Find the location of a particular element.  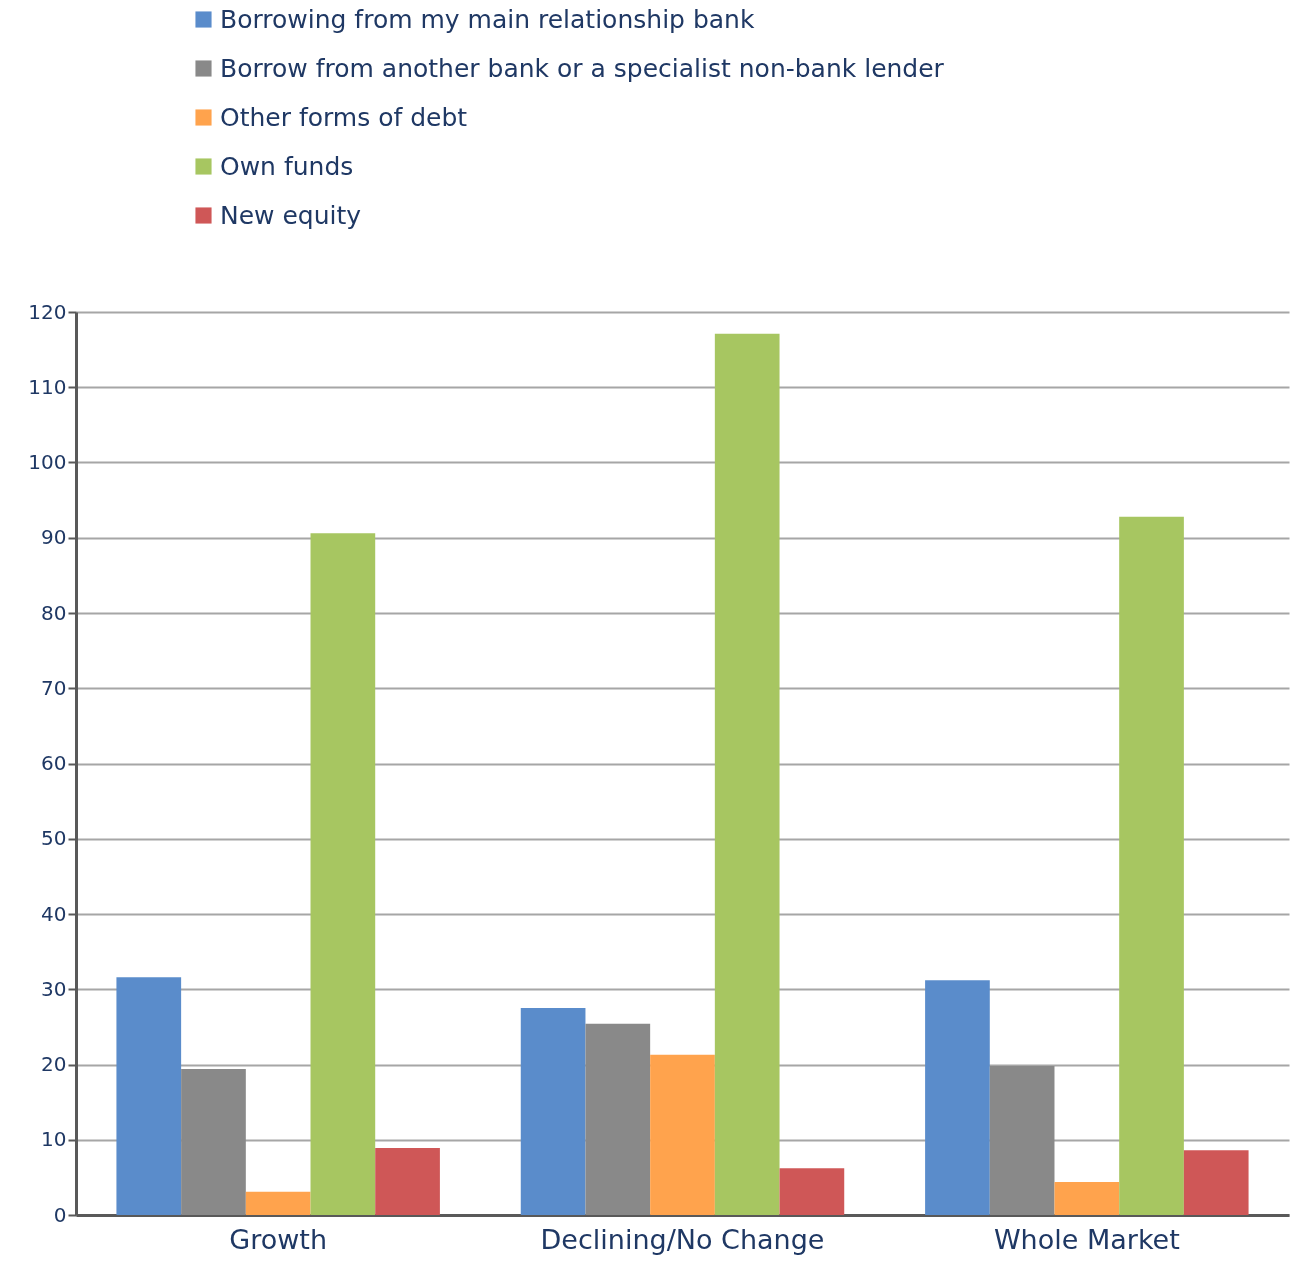

y-tick-label: 30 is located at coordinates (54, 988).